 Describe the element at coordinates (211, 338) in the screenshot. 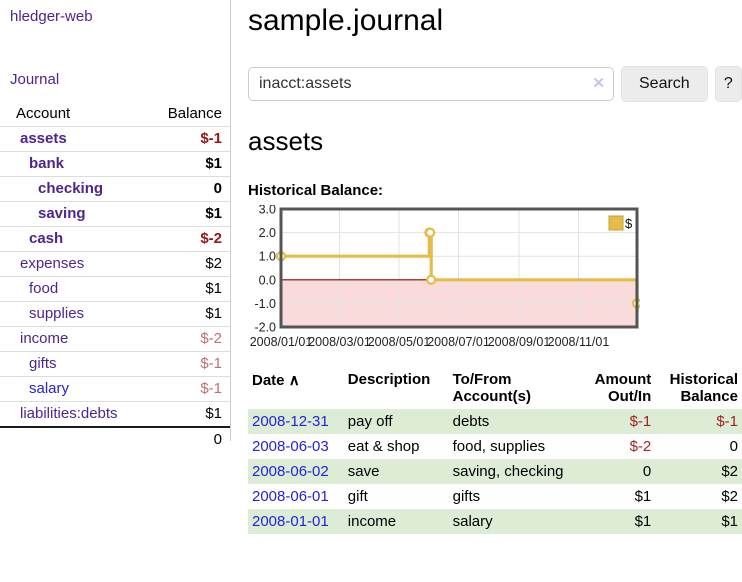

I see `account-balance: $-2` at that location.